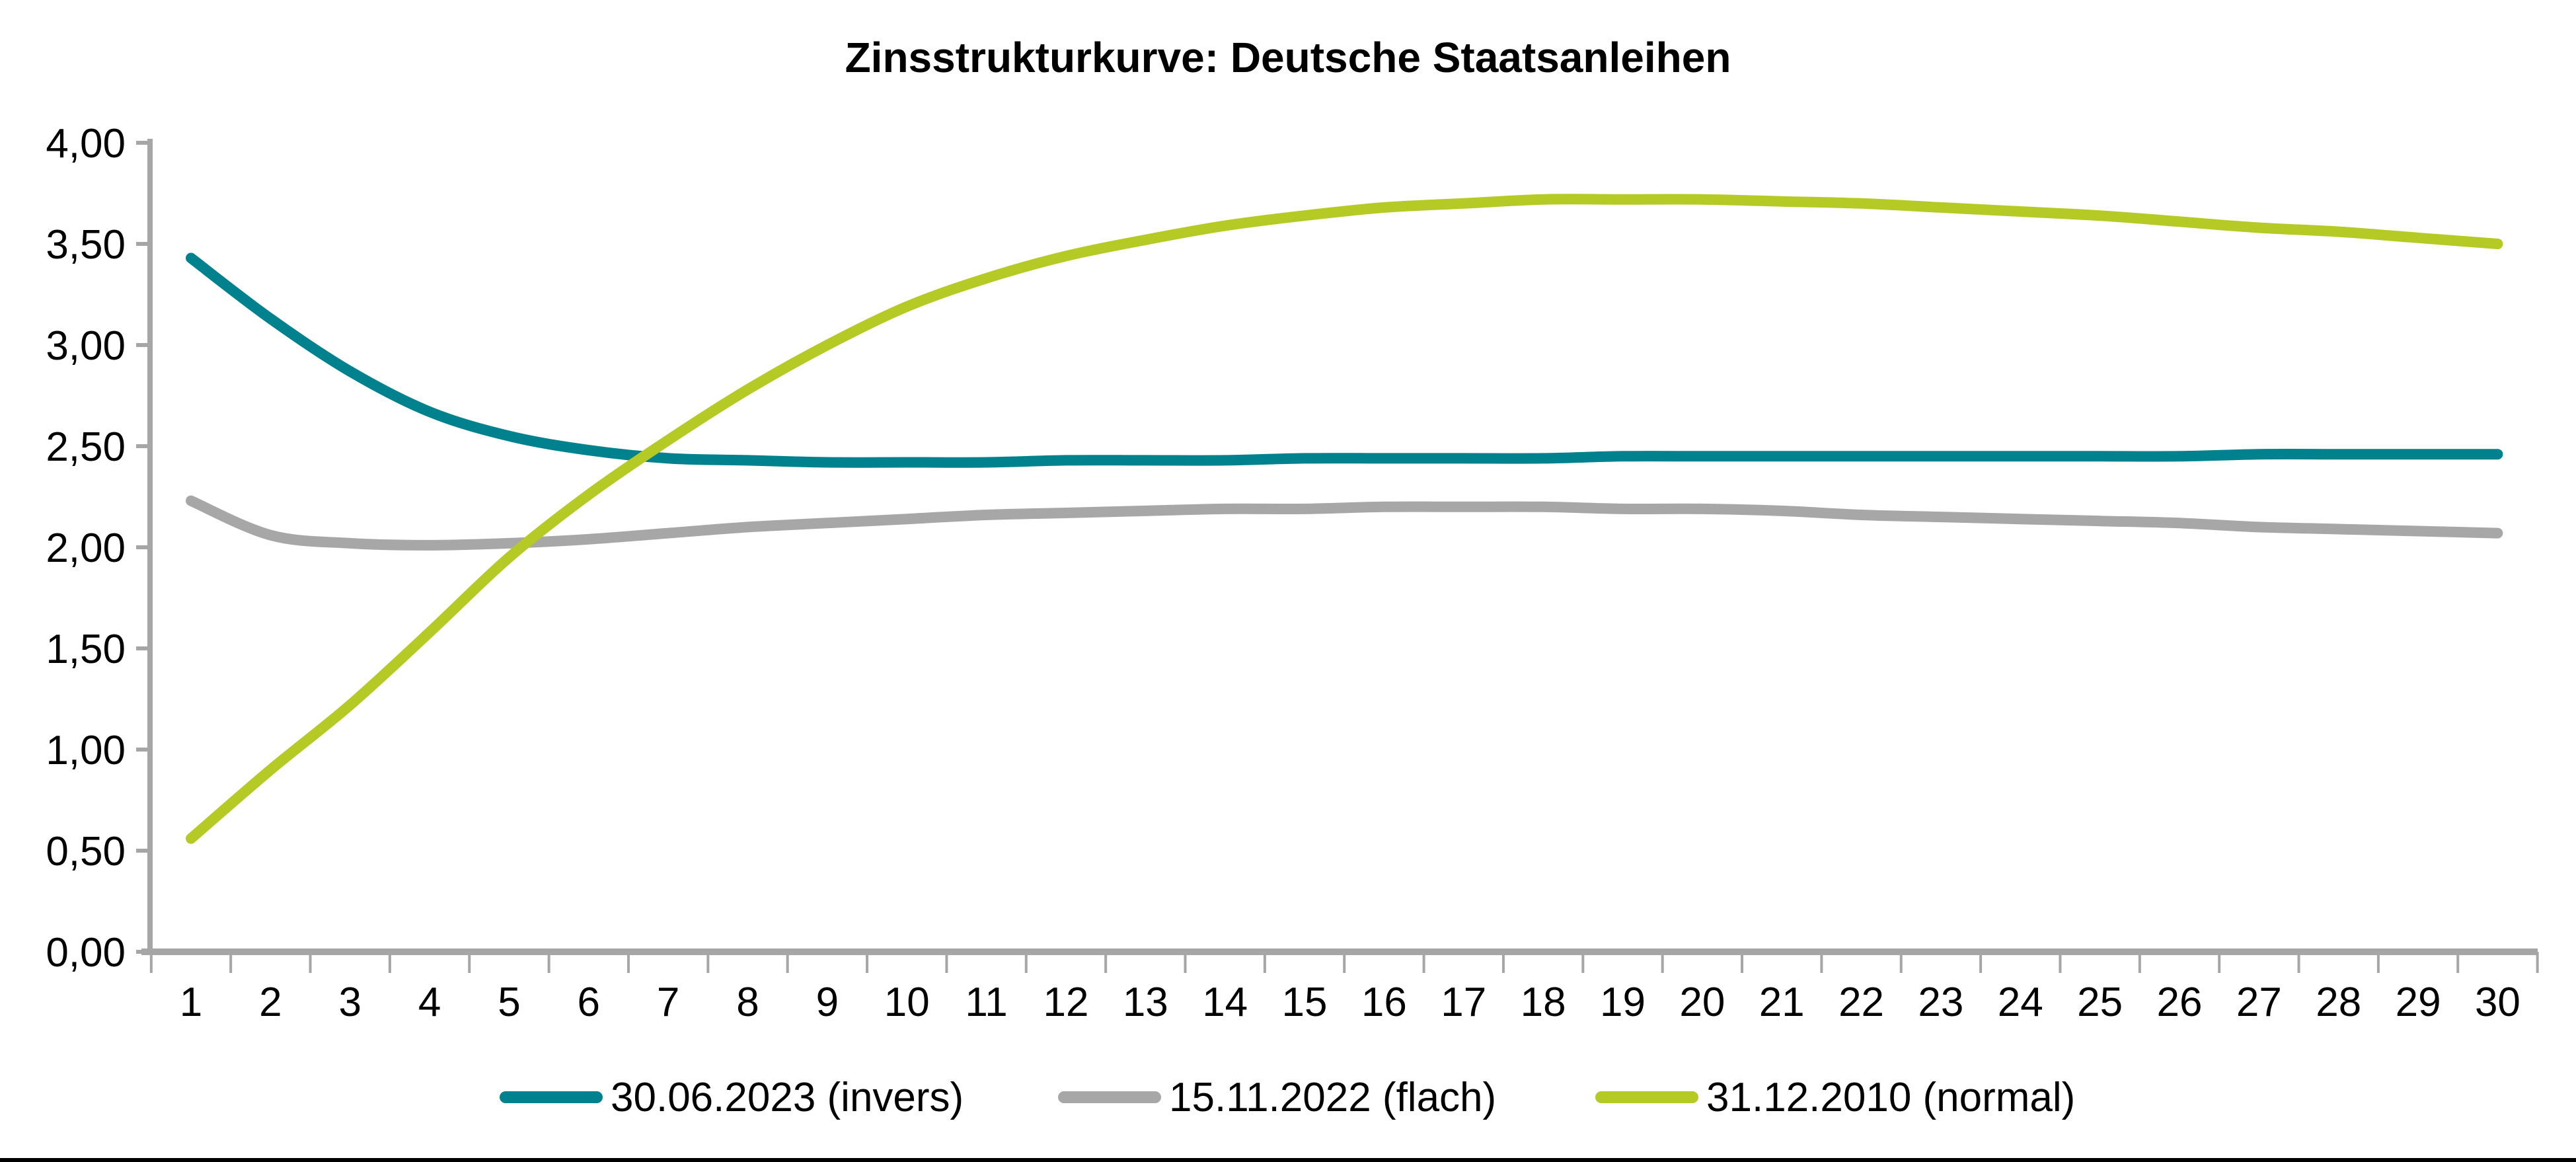  I want to click on x-axis-tick-label: 30, so click(2497, 1002).